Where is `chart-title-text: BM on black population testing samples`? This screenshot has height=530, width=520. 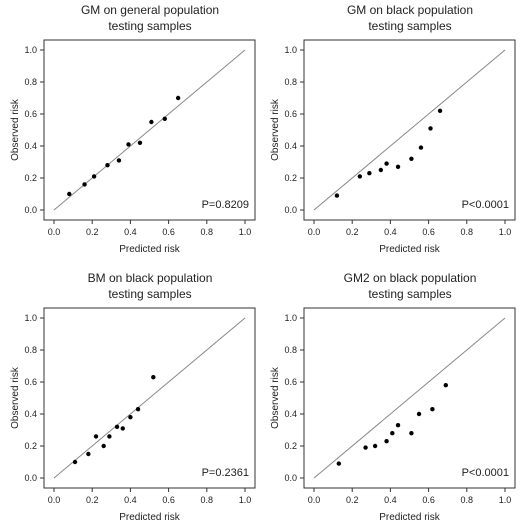 chart-title-text: BM on black population testing samples is located at coordinates (150, 286).